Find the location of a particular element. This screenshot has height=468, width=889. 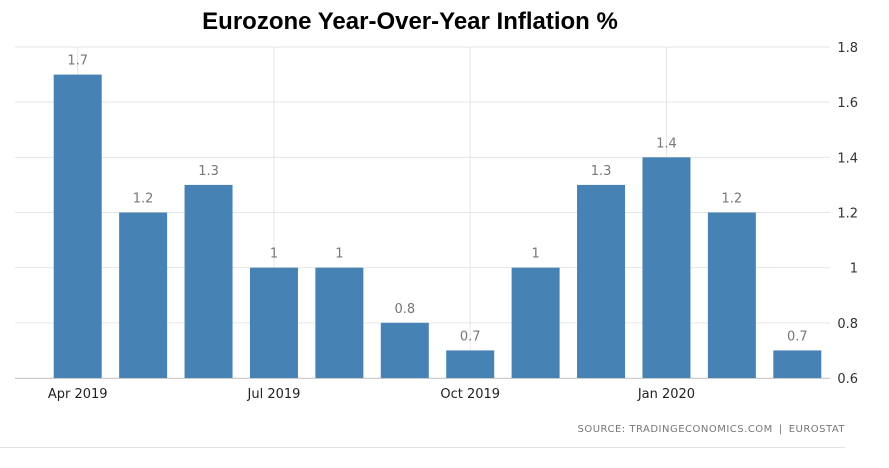

y-tick-label: 1.2 is located at coordinates (847, 214).